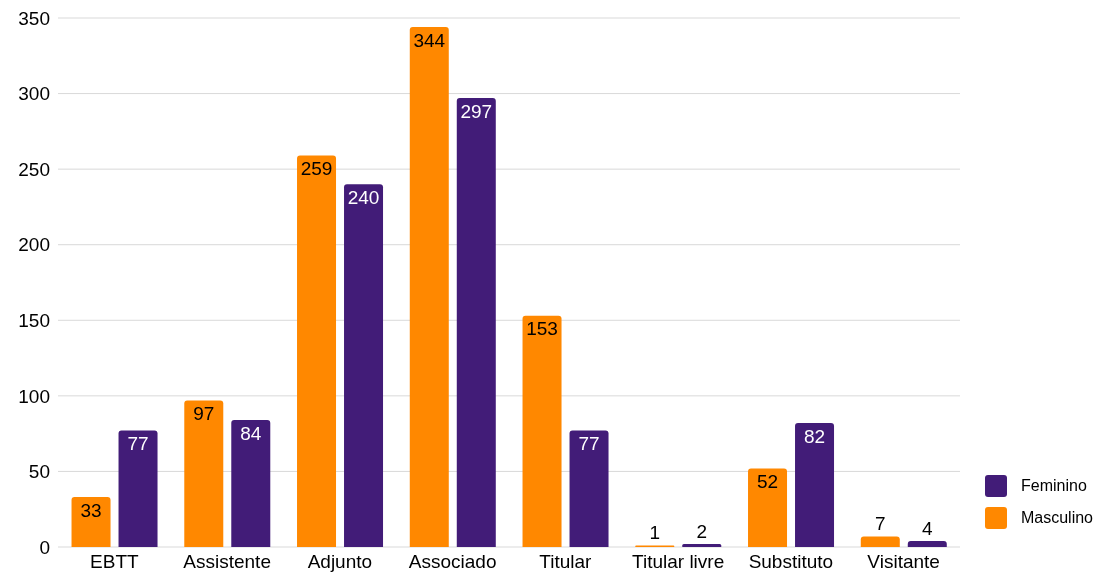  I want to click on y-tick-label: 250, so click(34, 169).